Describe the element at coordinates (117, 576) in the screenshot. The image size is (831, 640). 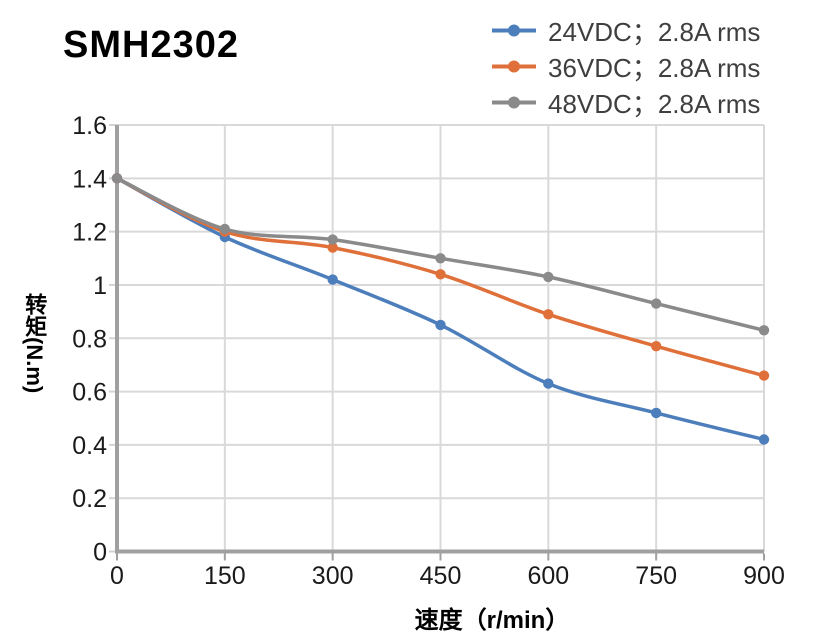
I see `x-tick-label: 0` at that location.